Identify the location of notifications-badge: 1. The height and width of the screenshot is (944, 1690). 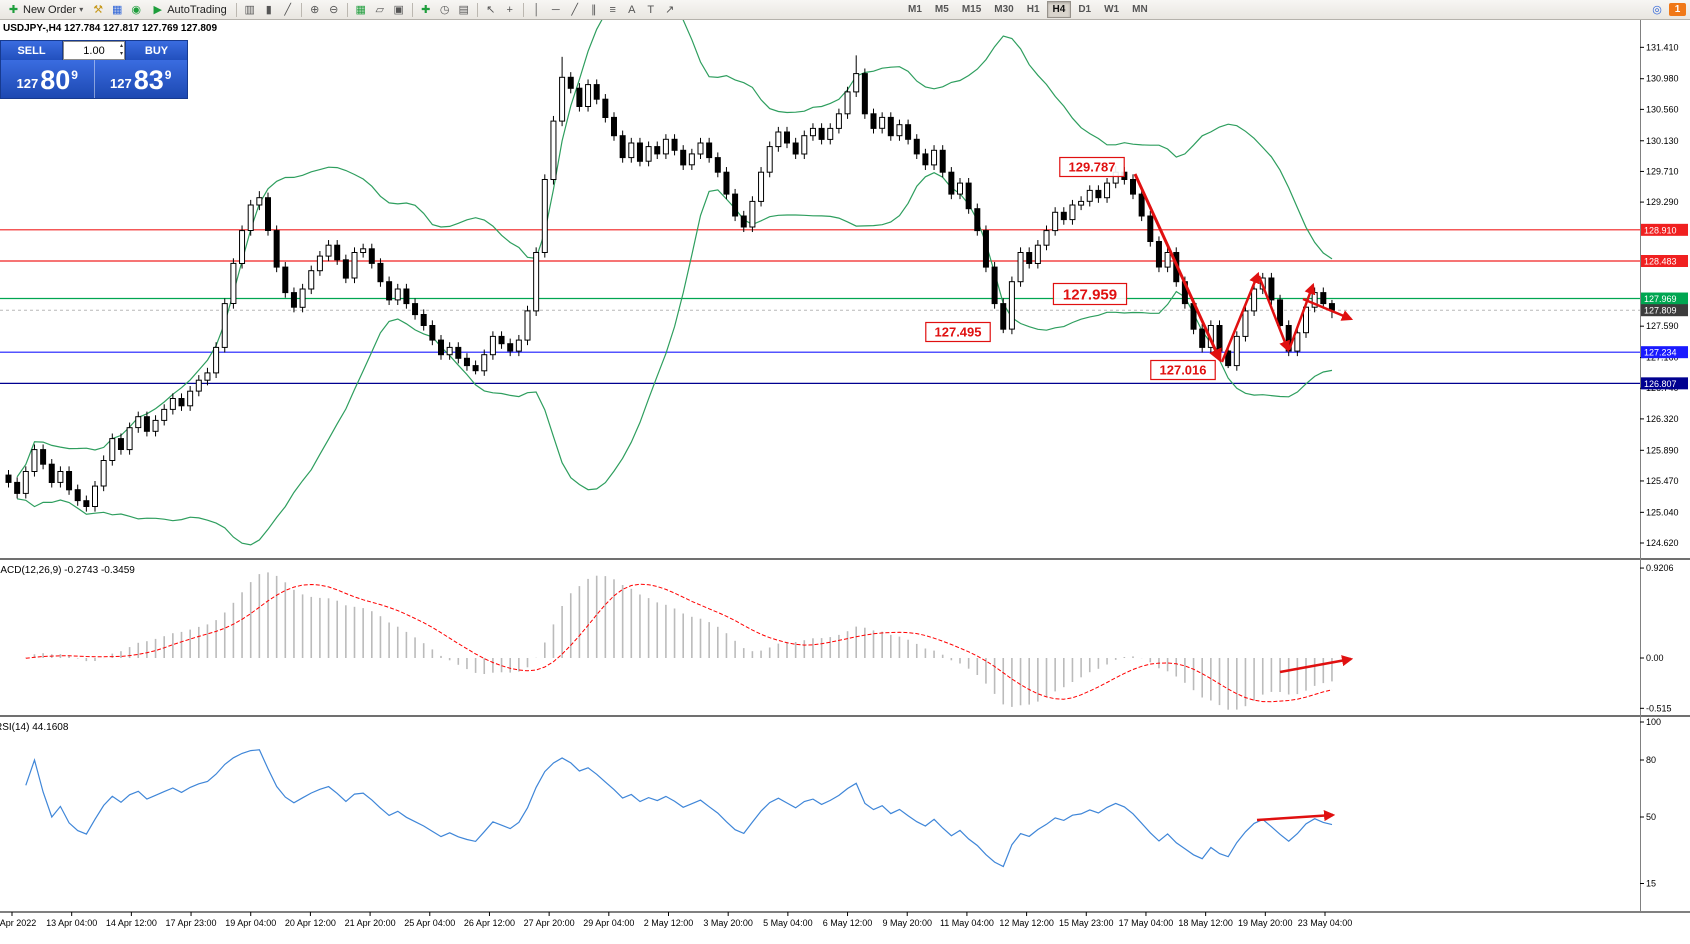
(1677, 9).